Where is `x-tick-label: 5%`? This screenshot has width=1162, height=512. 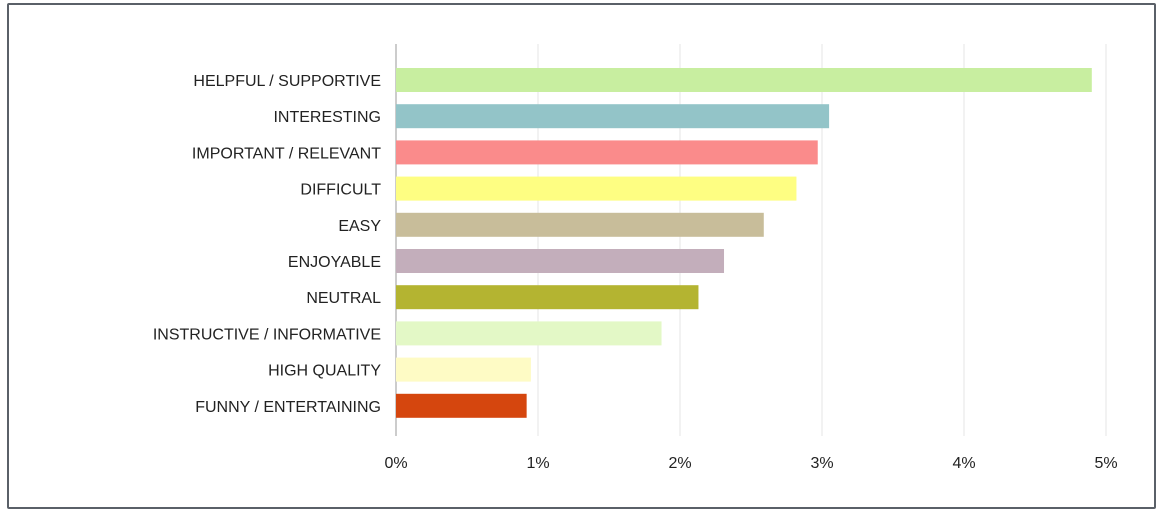
x-tick-label: 5% is located at coordinates (1105, 463).